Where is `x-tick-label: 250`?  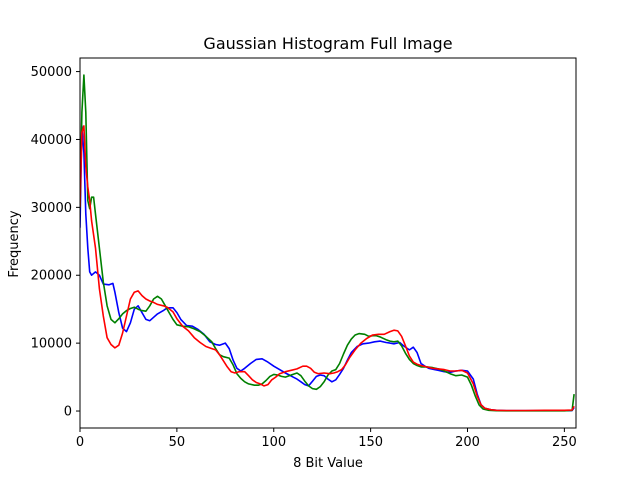
x-tick-label: 250 is located at coordinates (564, 442).